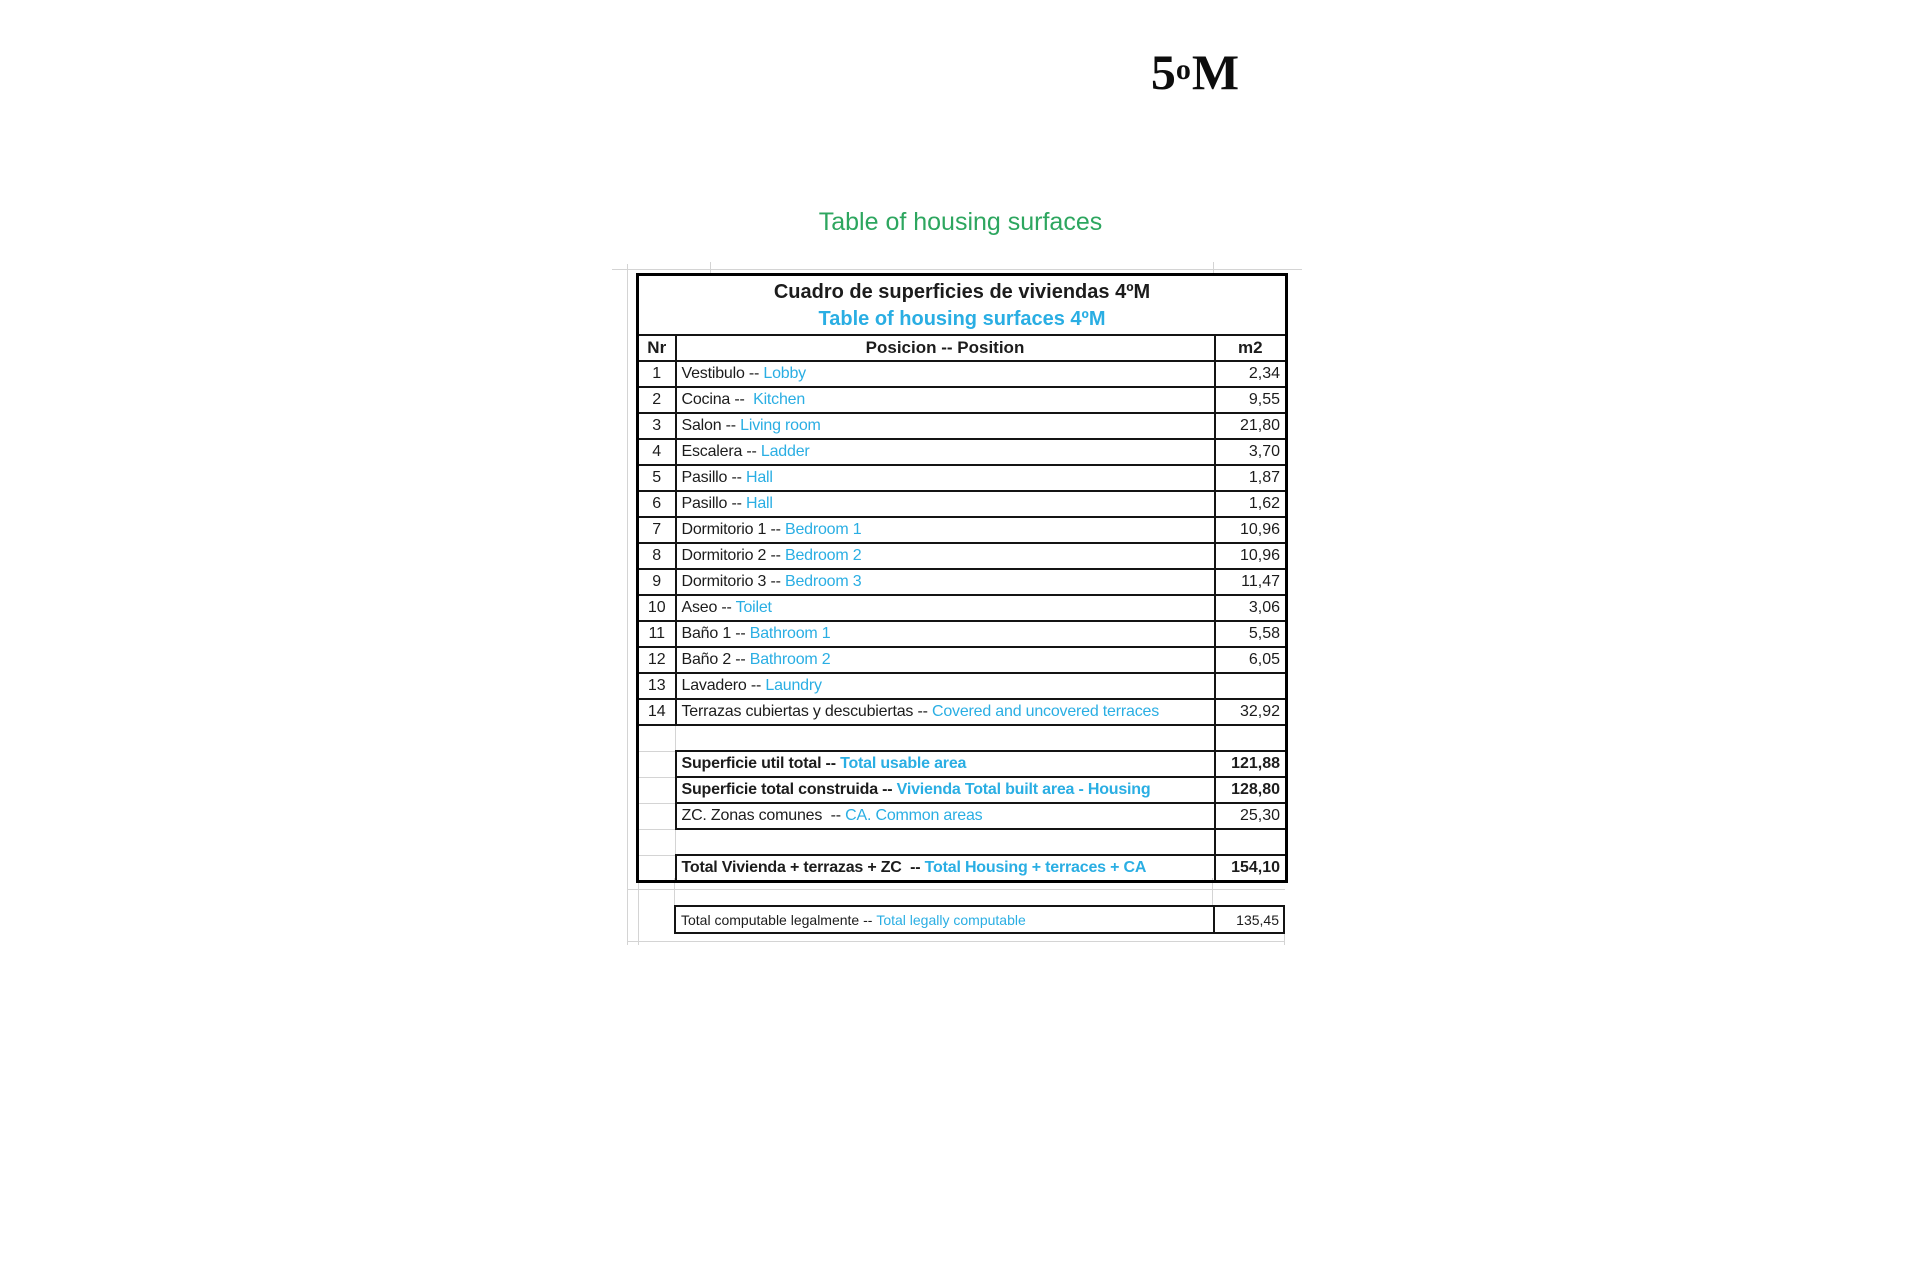 The image size is (1920, 1280). Describe the element at coordinates (779, 919) in the screenshot. I see `position-es: Total computable legalmente --` at that location.